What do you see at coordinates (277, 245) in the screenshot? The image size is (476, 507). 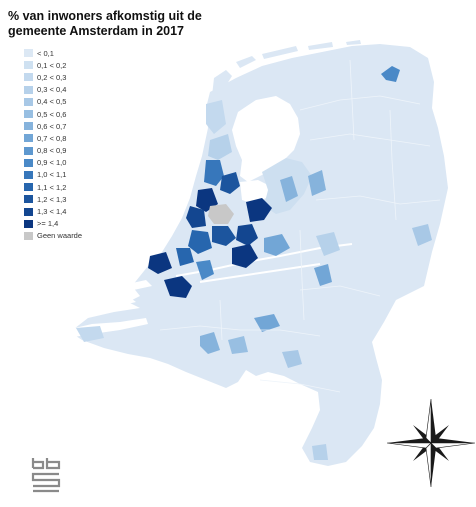 I see `region-amersfoort` at bounding box center [277, 245].